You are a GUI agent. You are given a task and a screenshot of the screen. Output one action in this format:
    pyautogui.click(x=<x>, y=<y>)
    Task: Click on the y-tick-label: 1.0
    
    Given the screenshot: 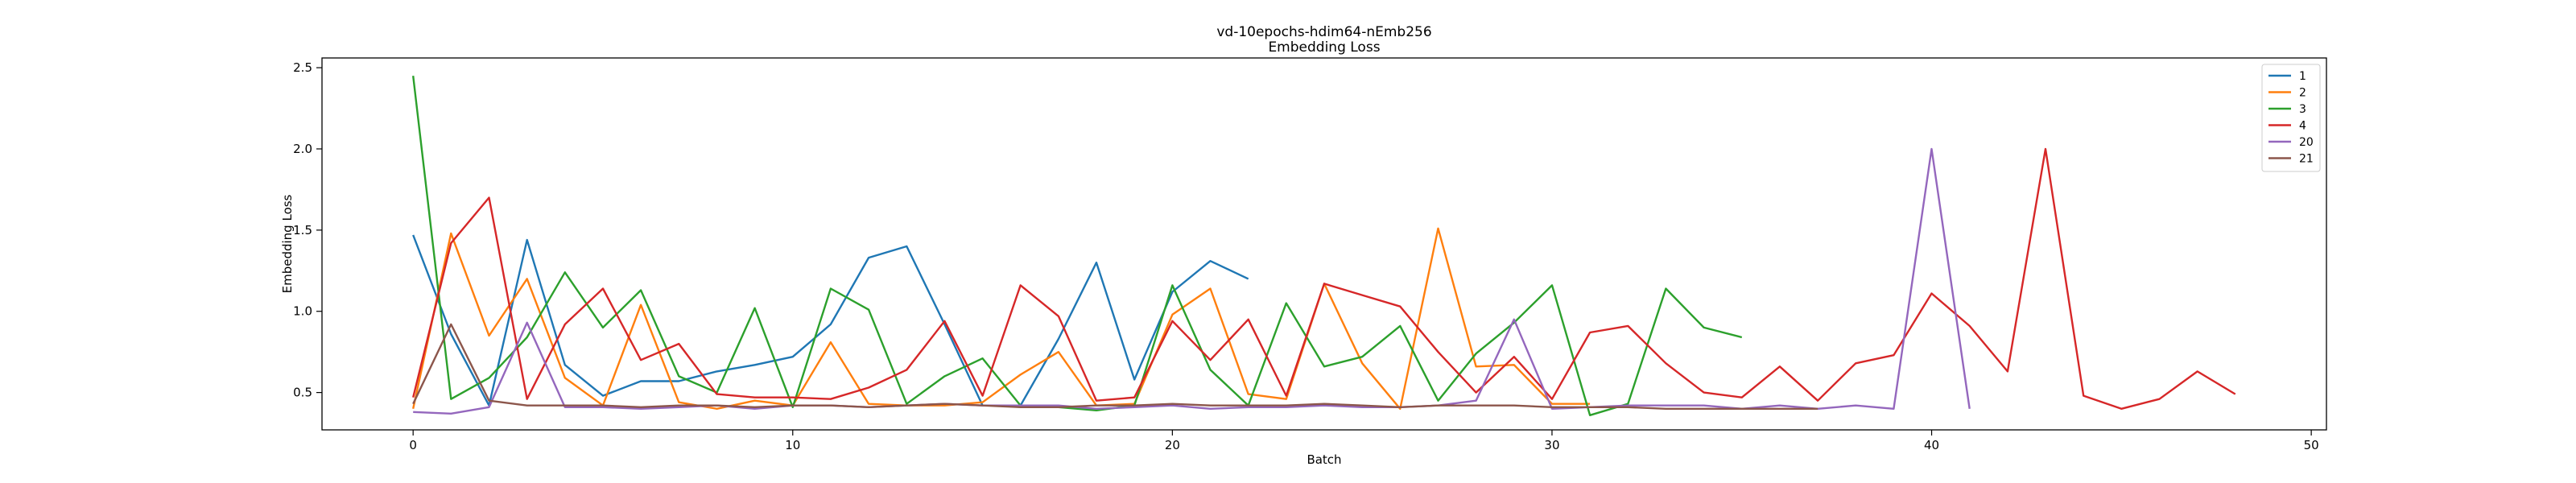 What is the action you would take?
    pyautogui.click(x=302, y=311)
    